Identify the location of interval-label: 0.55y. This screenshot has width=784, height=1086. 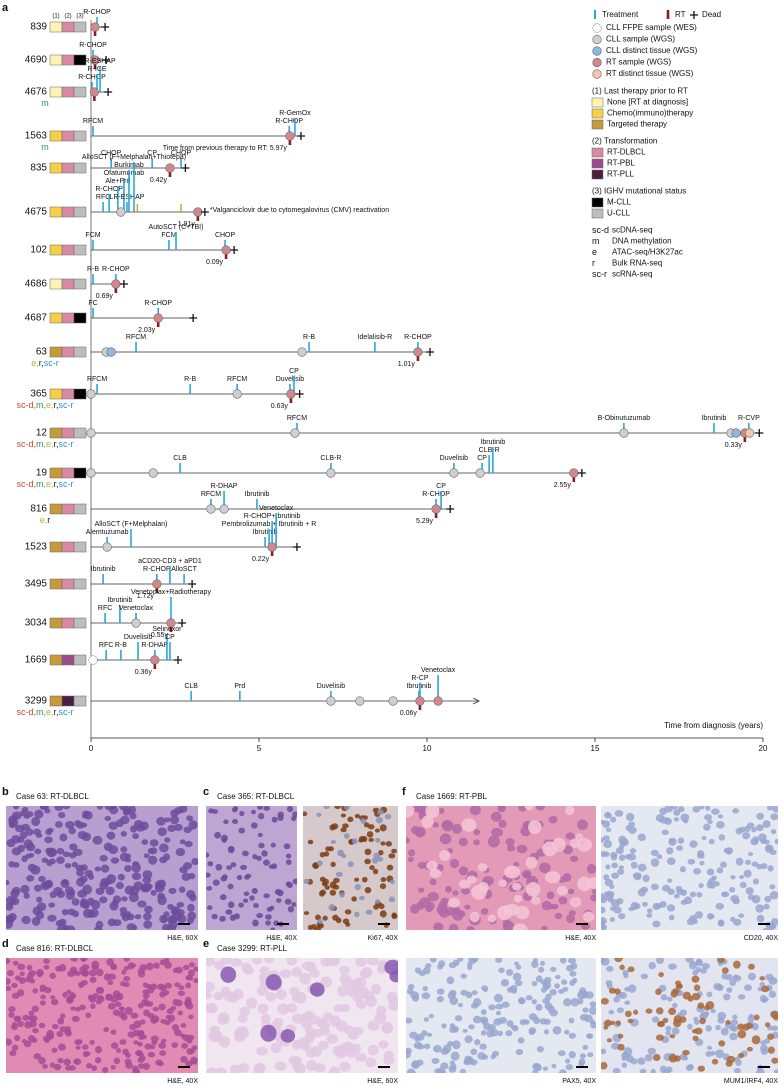
(160, 635).